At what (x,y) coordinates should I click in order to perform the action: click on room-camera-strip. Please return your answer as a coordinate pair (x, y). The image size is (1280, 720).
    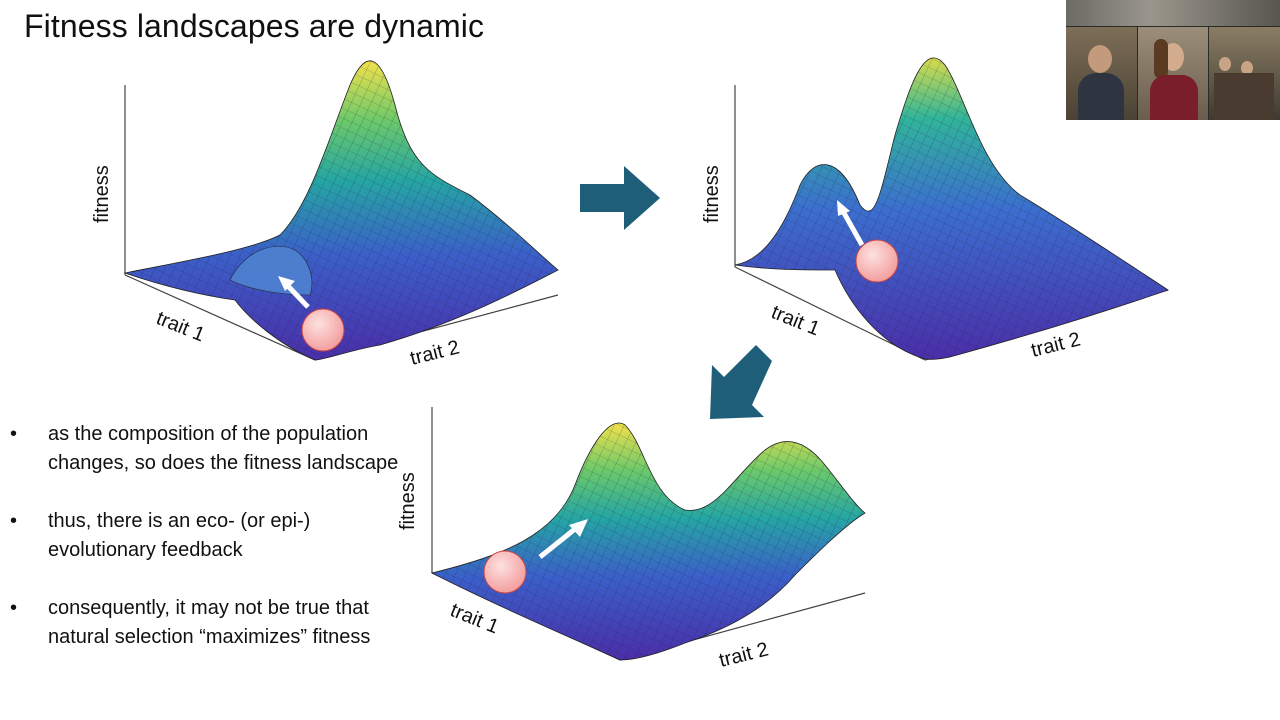
    Looking at the image, I should click on (1173, 13).